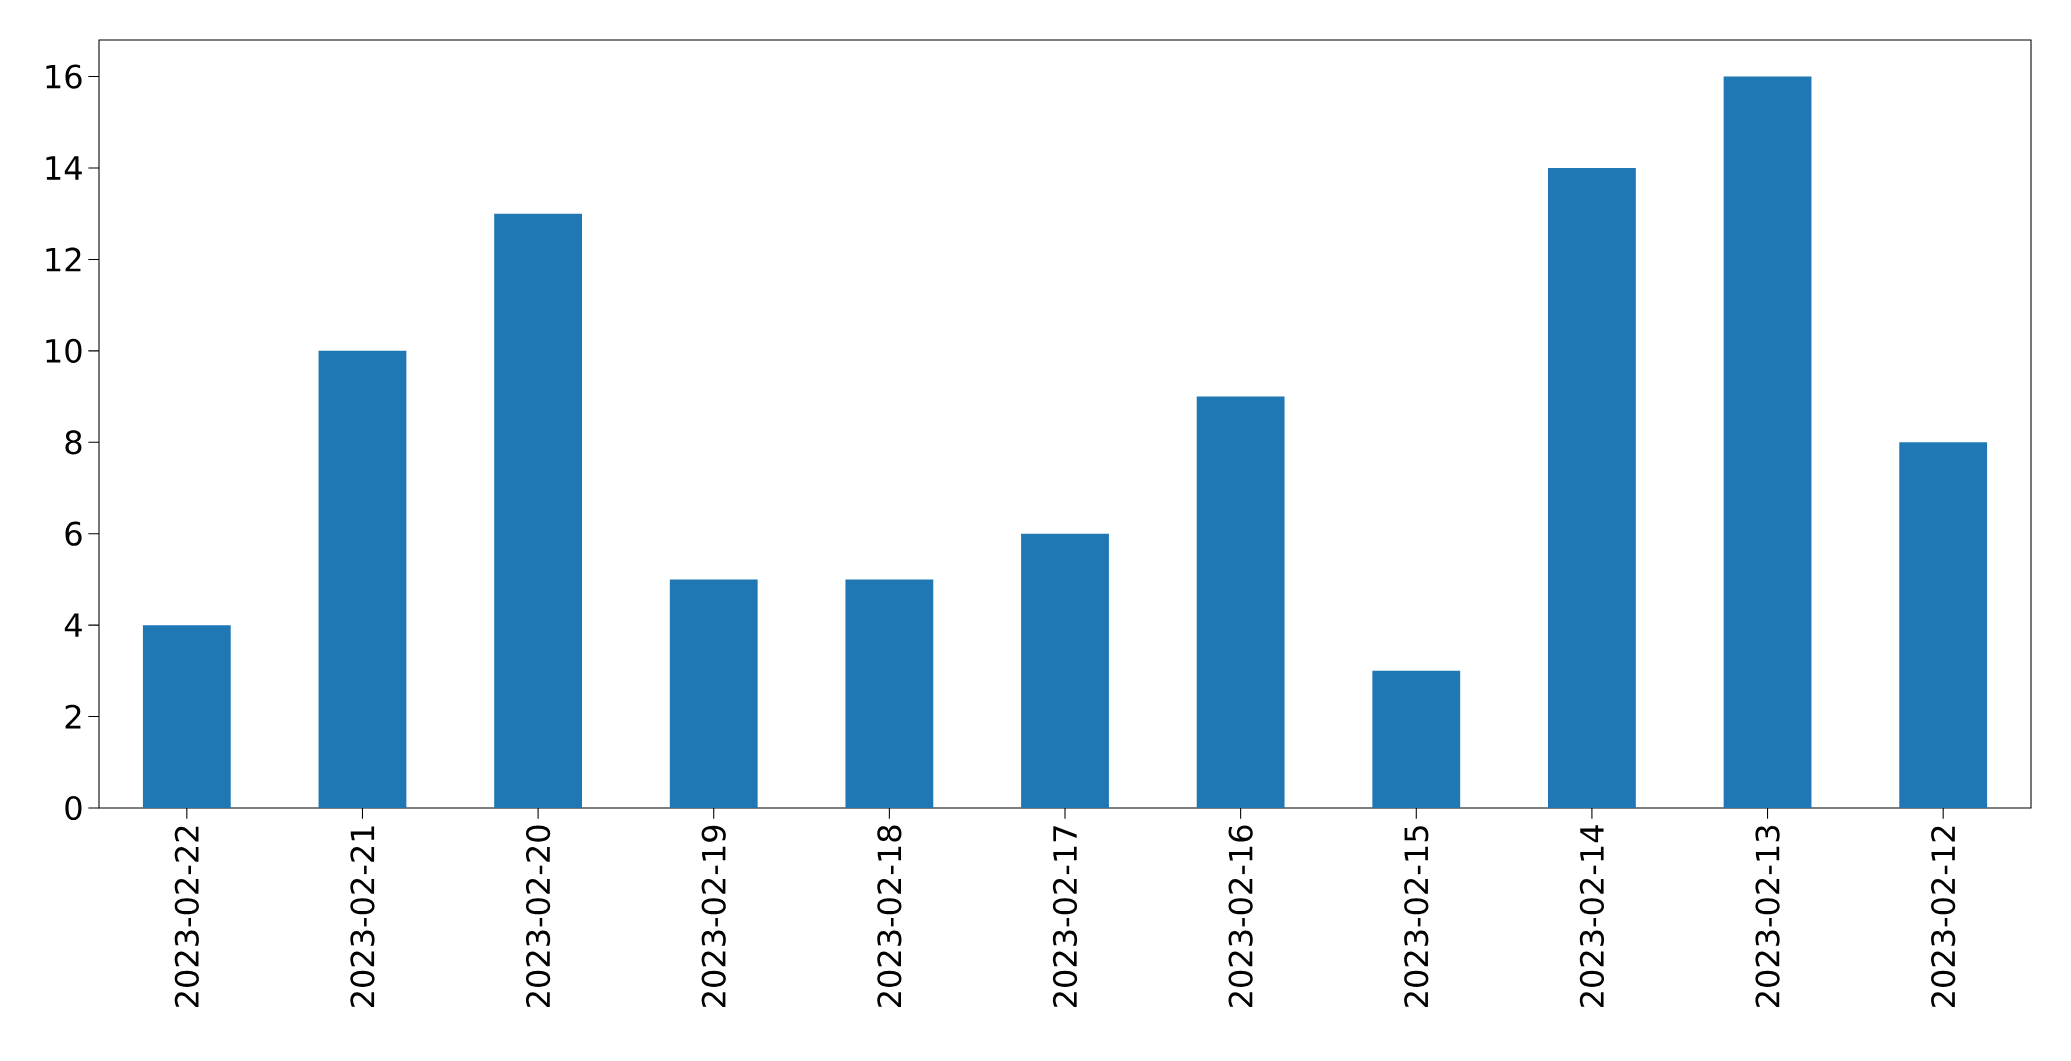 Image resolution: width=2071 pixels, height=1061 pixels. Describe the element at coordinates (889, 916) in the screenshot. I see `x-tick-label: 2023-02-18` at that location.